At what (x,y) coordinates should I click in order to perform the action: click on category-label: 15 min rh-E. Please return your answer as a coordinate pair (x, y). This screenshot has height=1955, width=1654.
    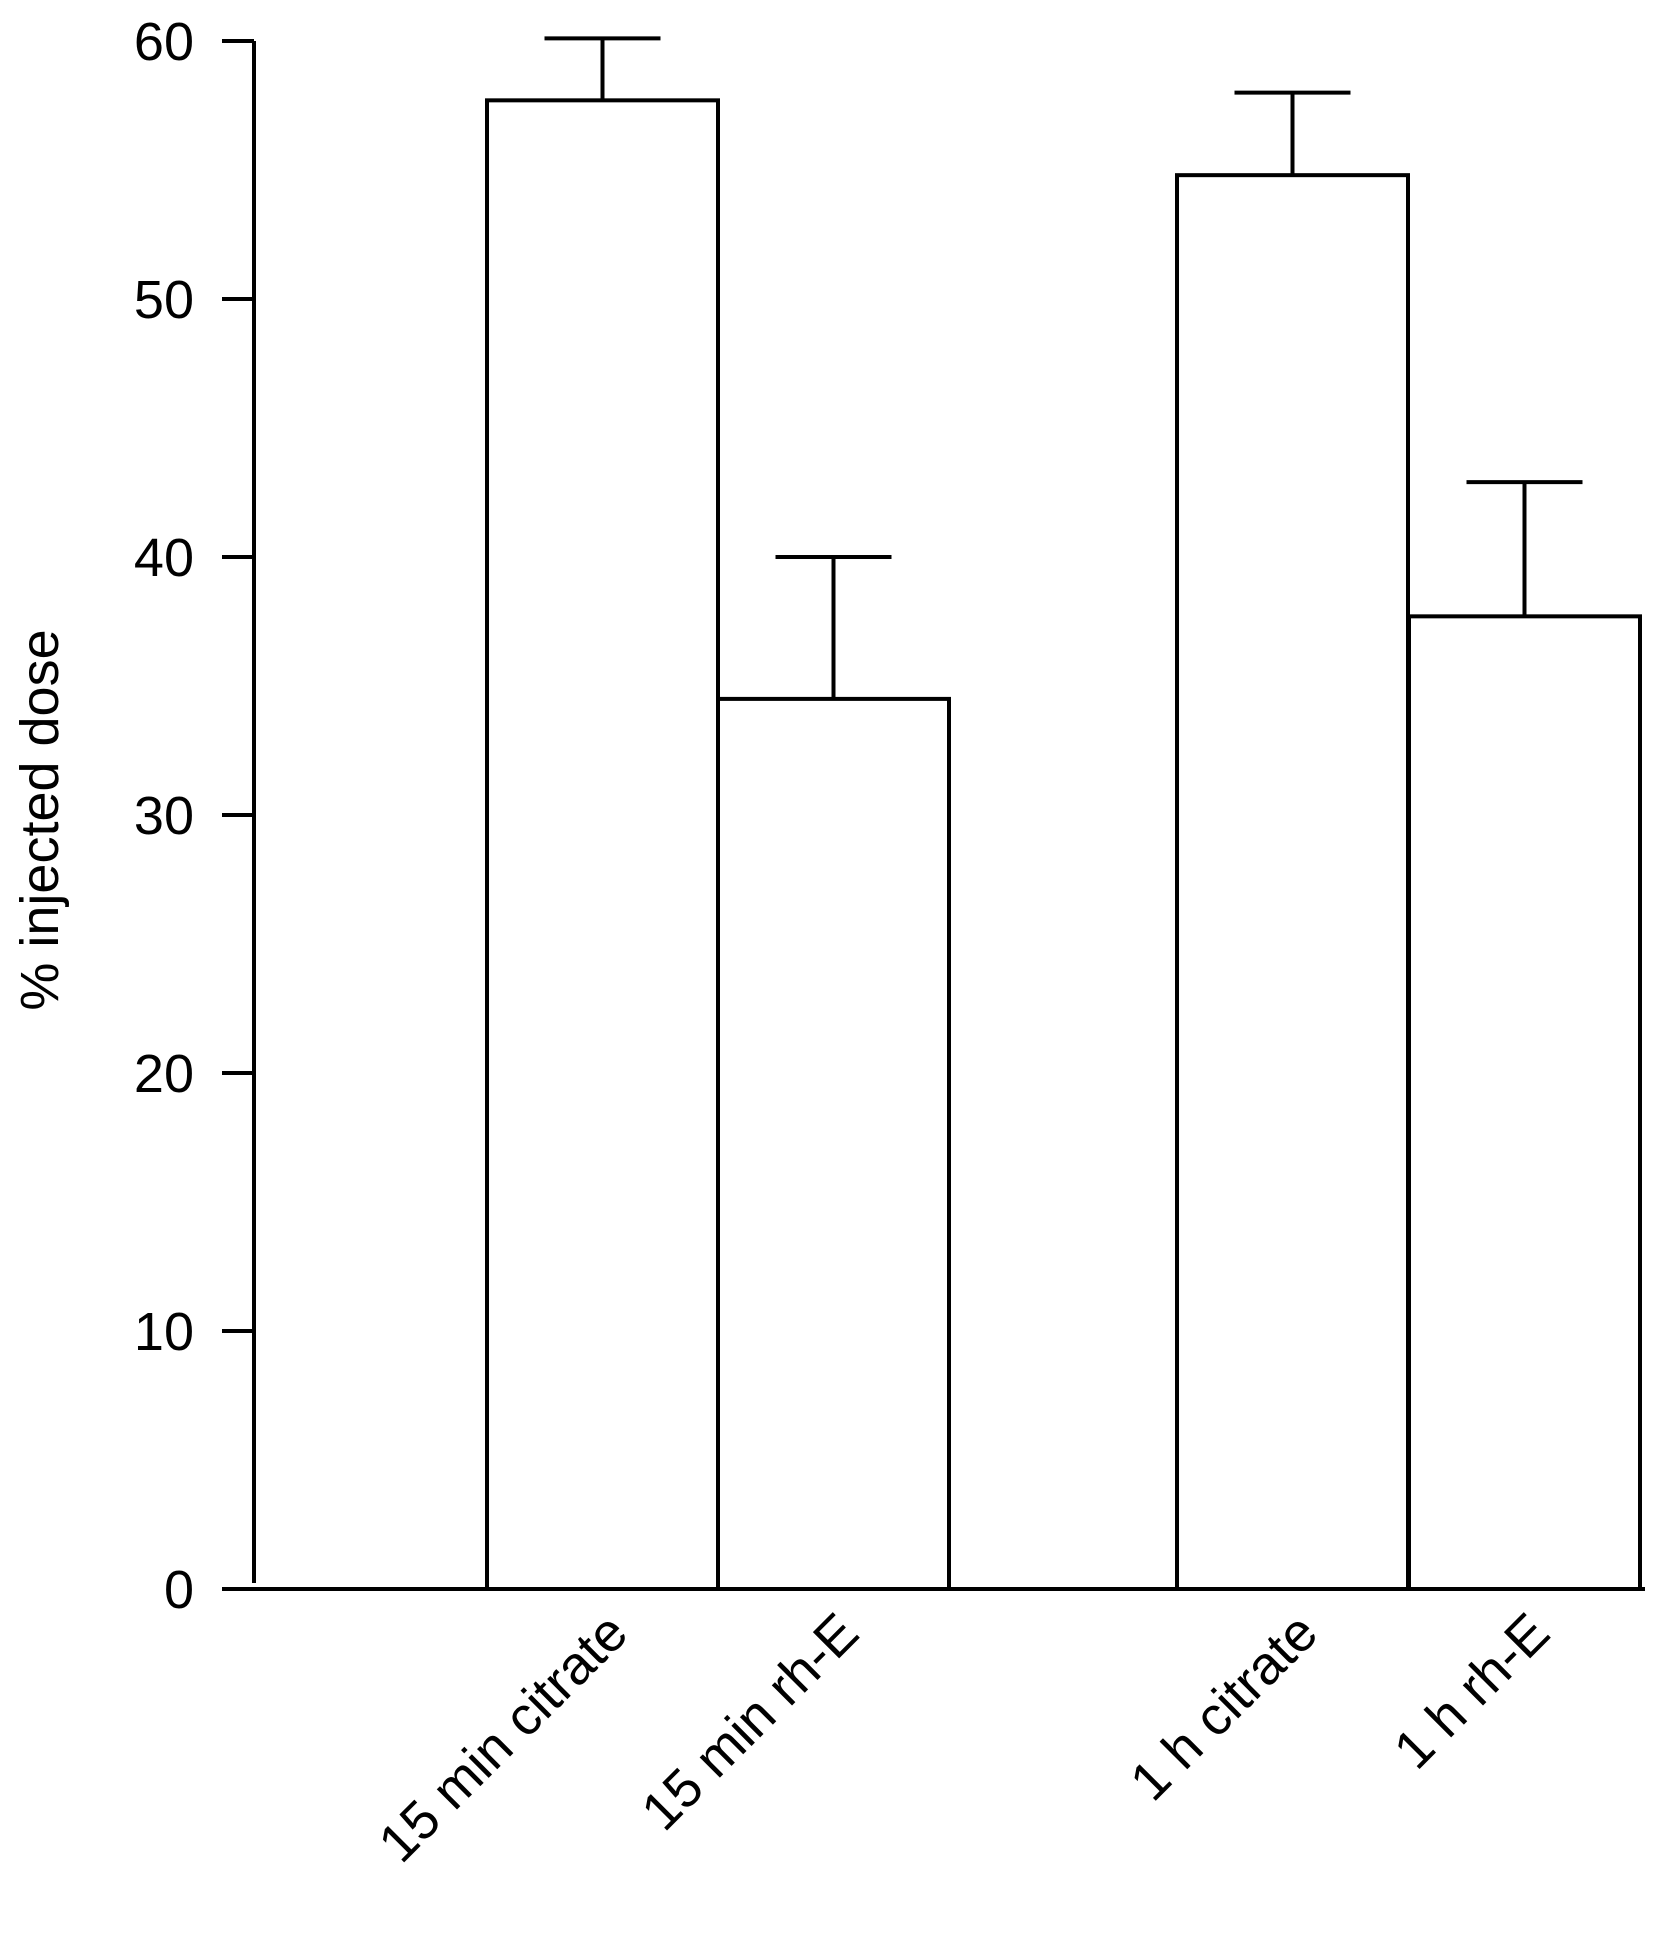
    Looking at the image, I should click on (750, 1722).